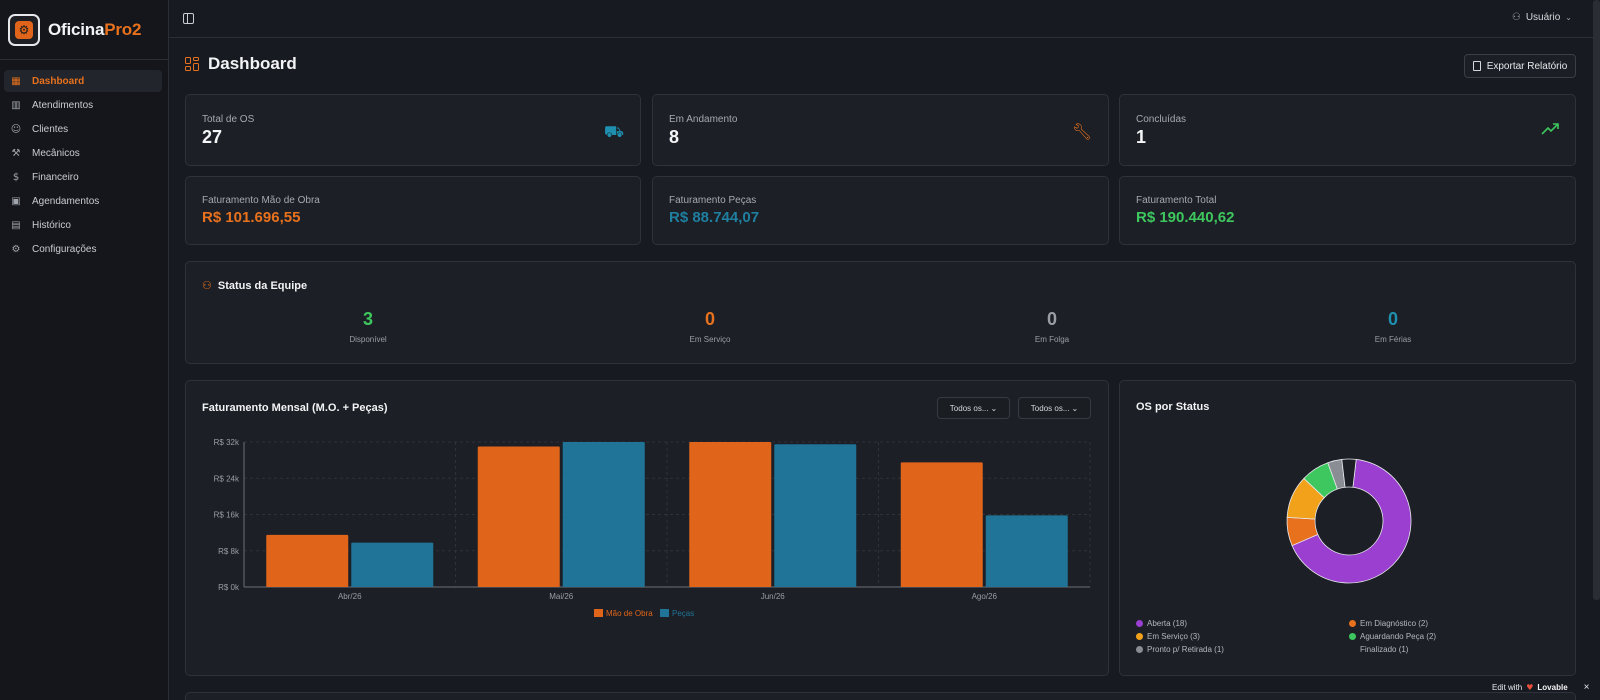 This screenshot has width=1600, height=700. What do you see at coordinates (1054, 408) in the screenshot?
I see `filter-dropdown-2: Todos os... ⌄` at bounding box center [1054, 408].